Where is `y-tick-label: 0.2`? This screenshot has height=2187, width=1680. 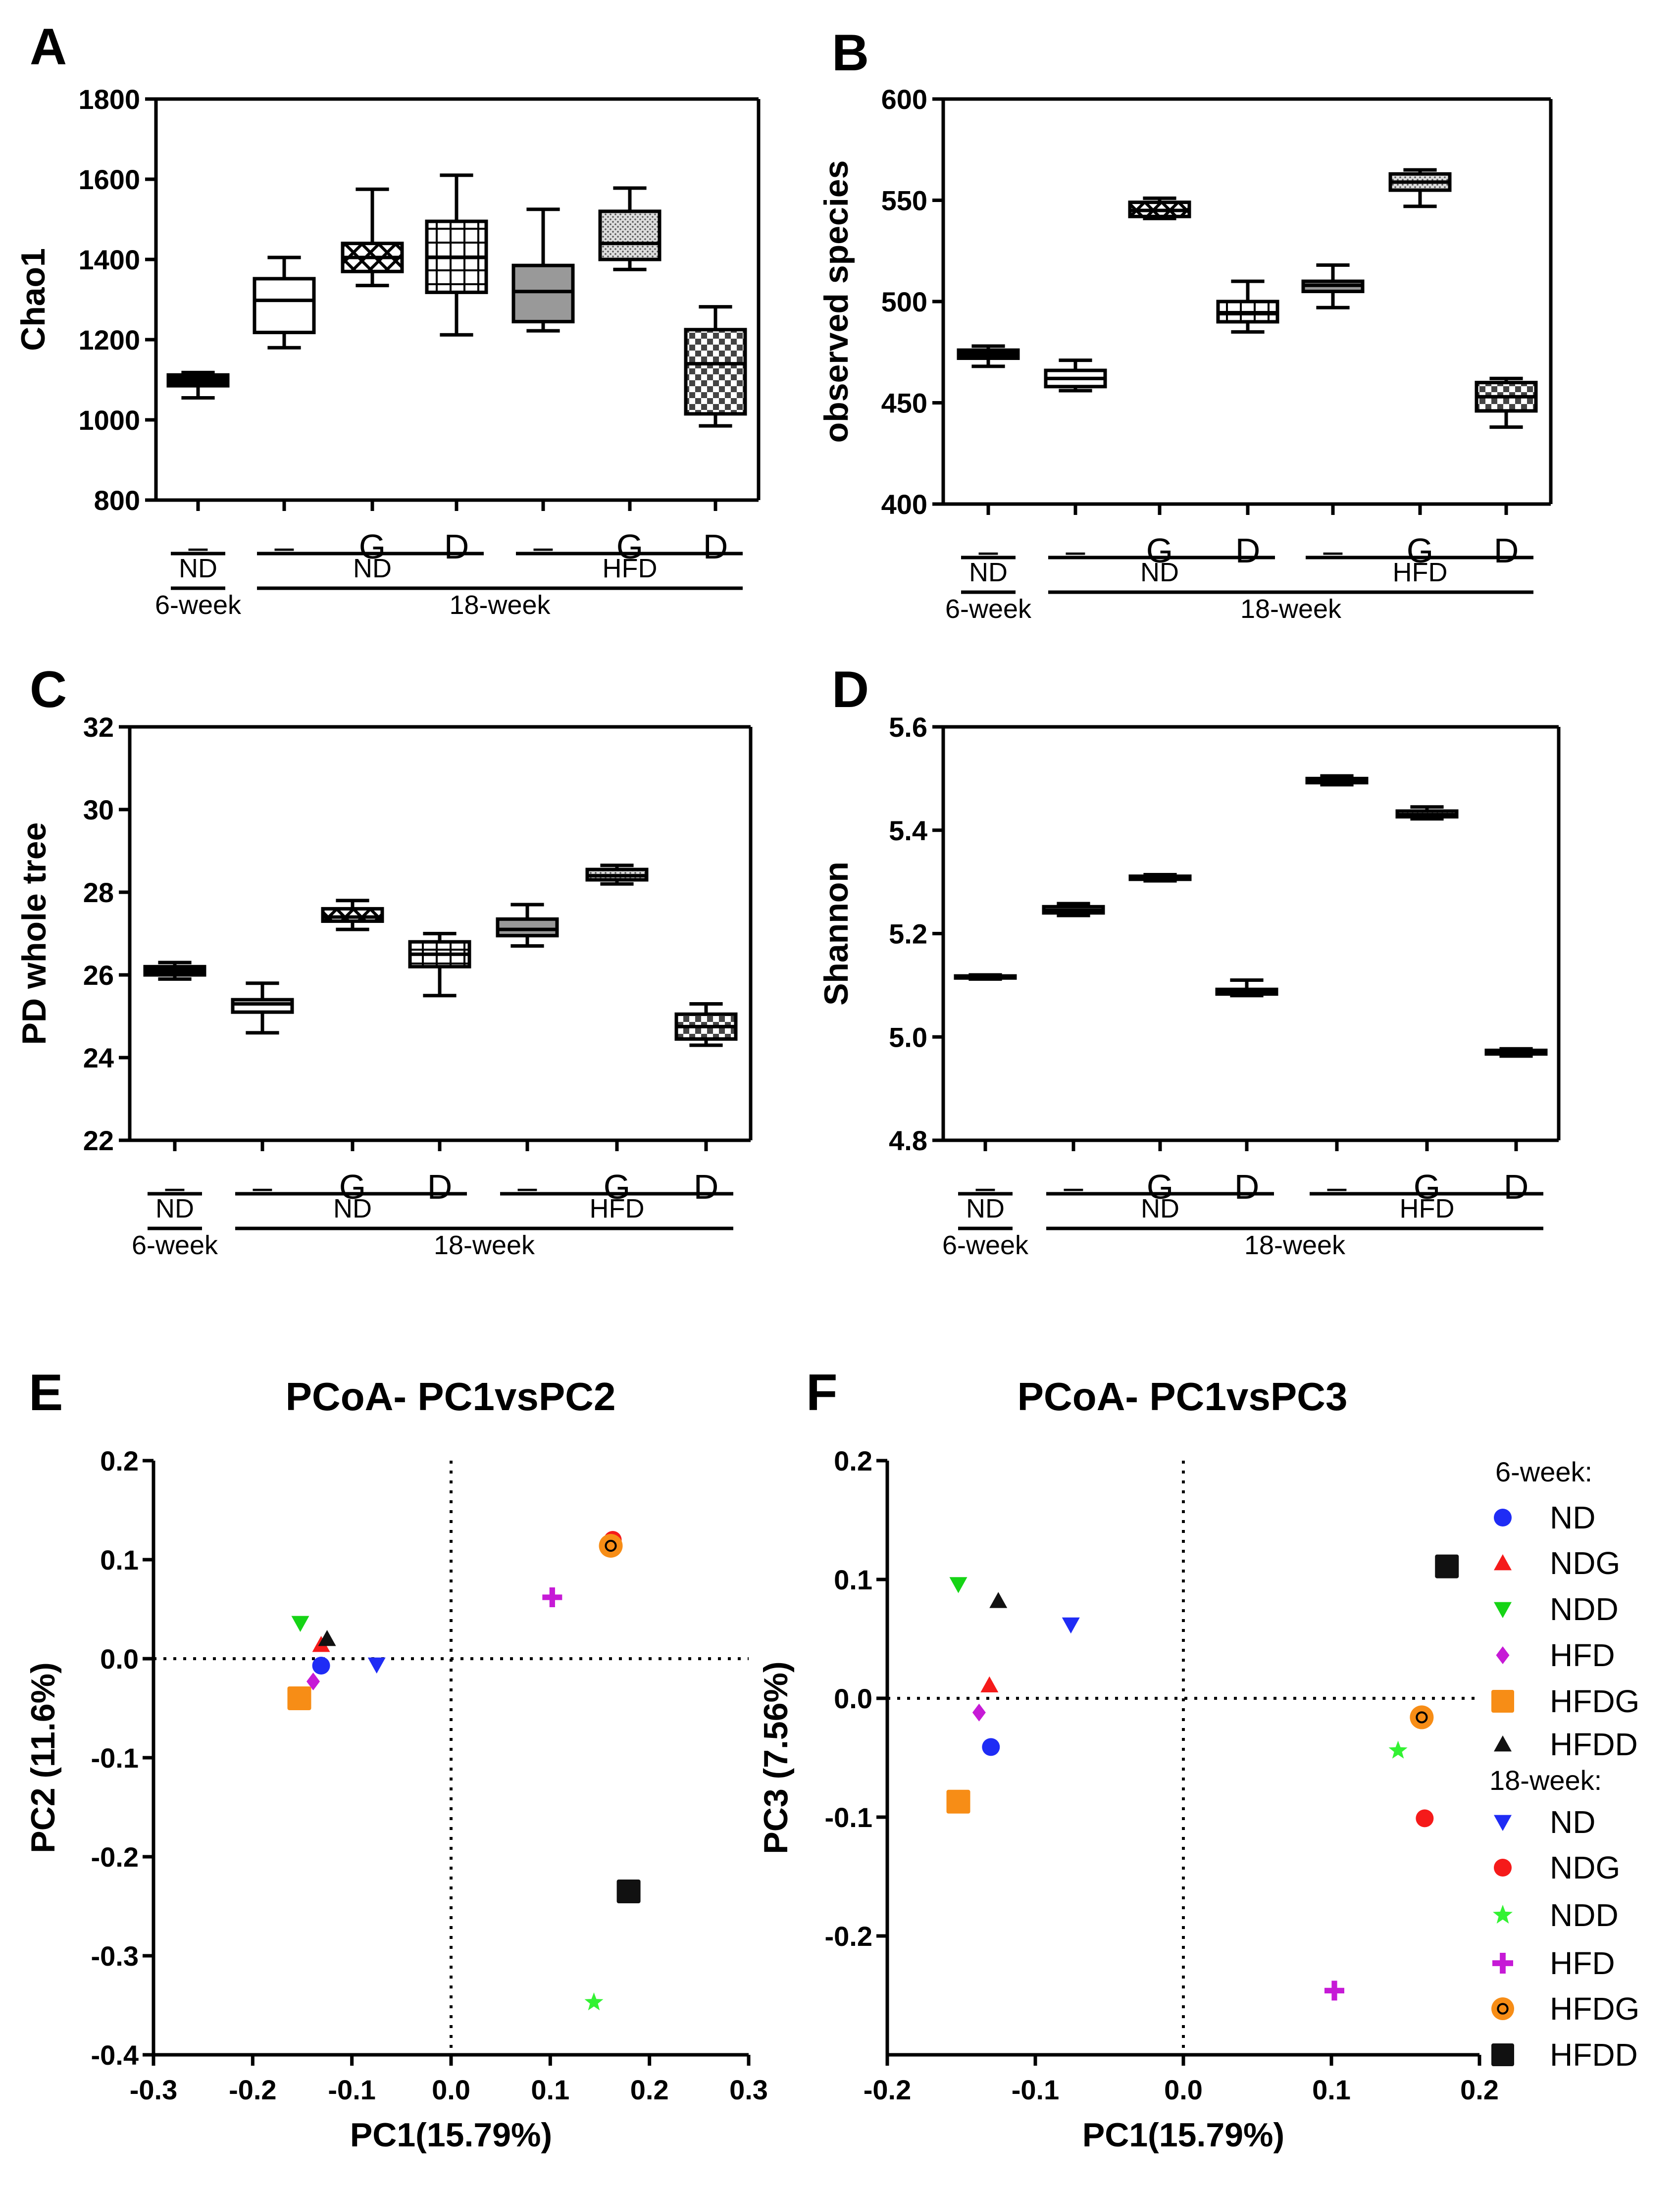
y-tick-label: 0.2 is located at coordinates (853, 1460).